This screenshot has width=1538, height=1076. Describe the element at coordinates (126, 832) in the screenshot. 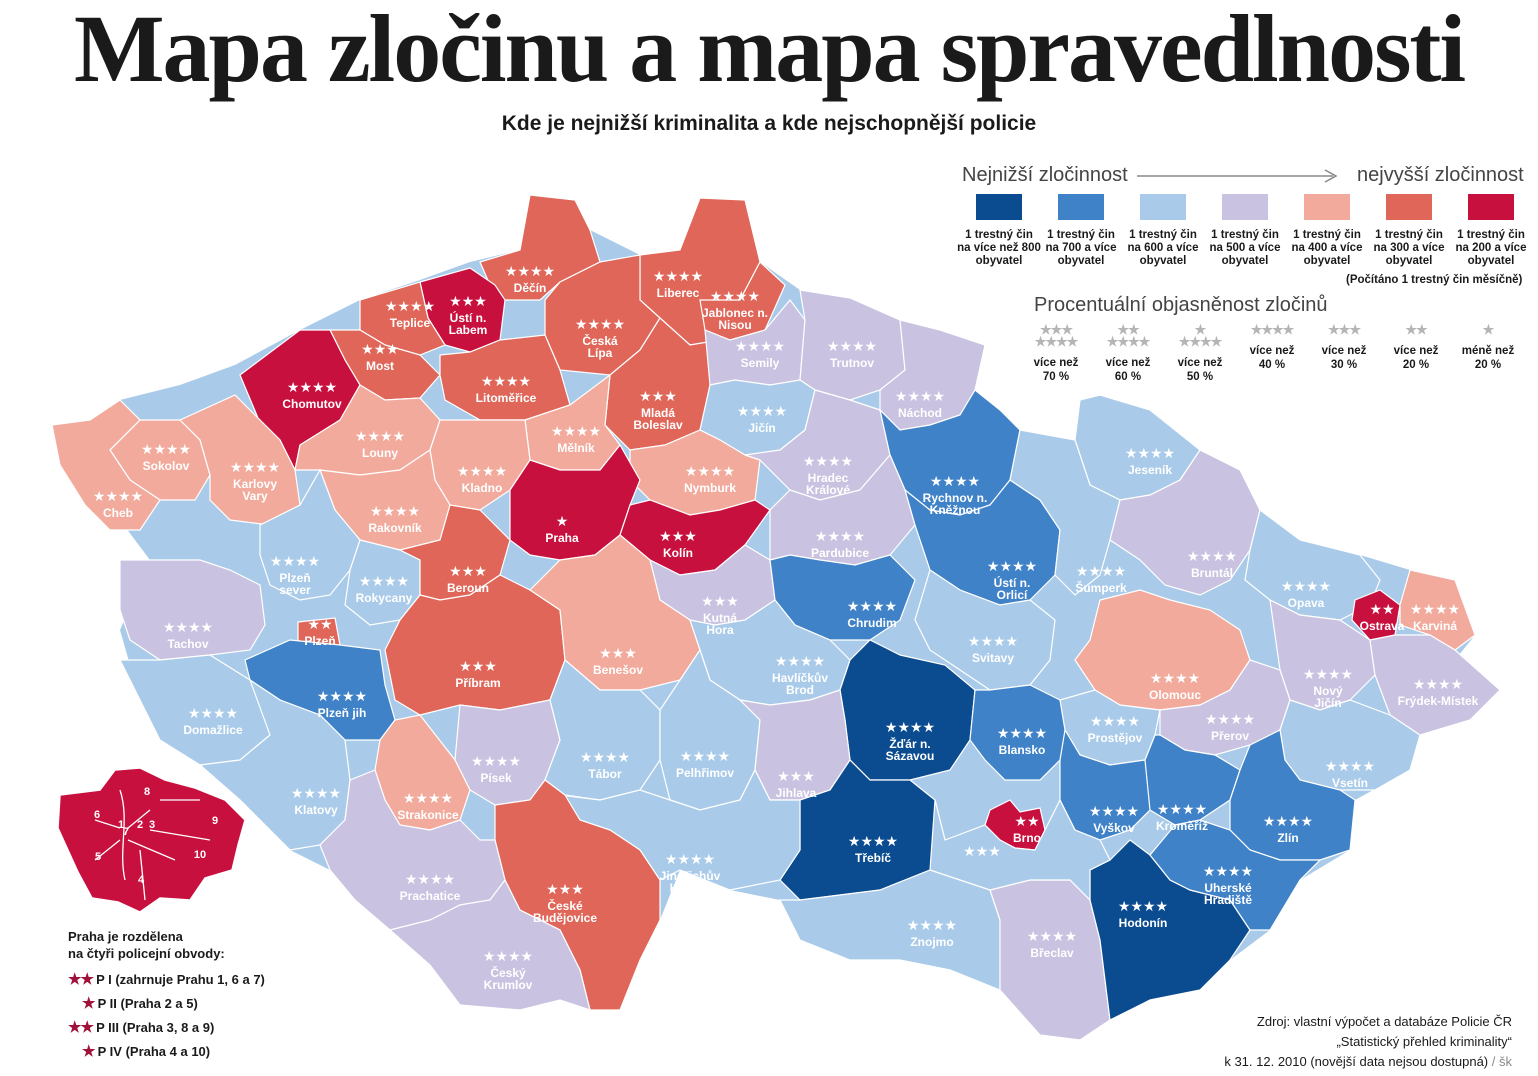

I see `praha-district-number: 7` at that location.